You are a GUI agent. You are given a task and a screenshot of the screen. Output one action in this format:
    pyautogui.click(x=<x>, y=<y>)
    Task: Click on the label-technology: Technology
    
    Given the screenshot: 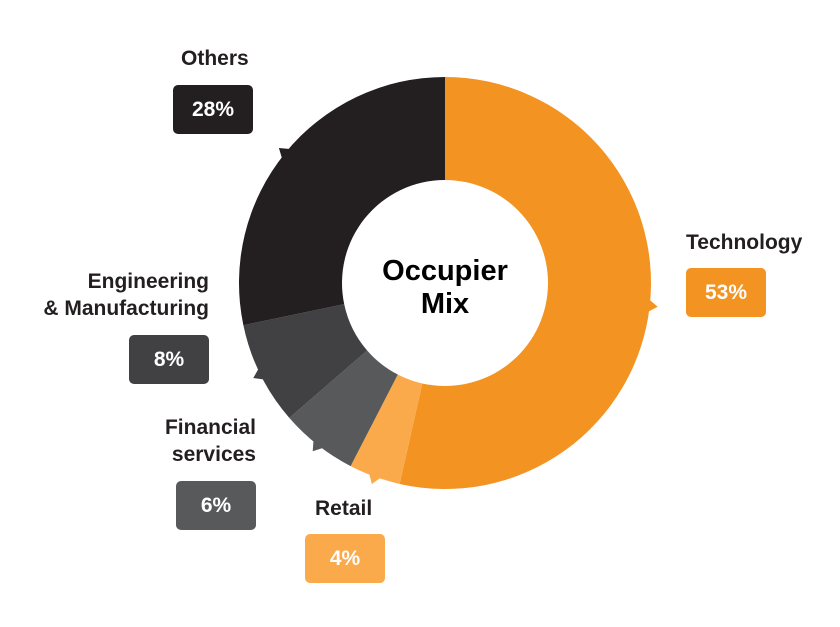 What is the action you would take?
    pyautogui.click(x=744, y=242)
    